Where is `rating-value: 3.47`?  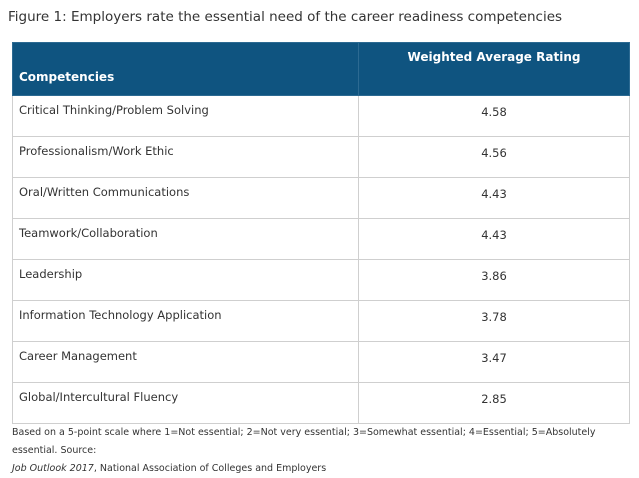
rating-value: 3.47 is located at coordinates (494, 362).